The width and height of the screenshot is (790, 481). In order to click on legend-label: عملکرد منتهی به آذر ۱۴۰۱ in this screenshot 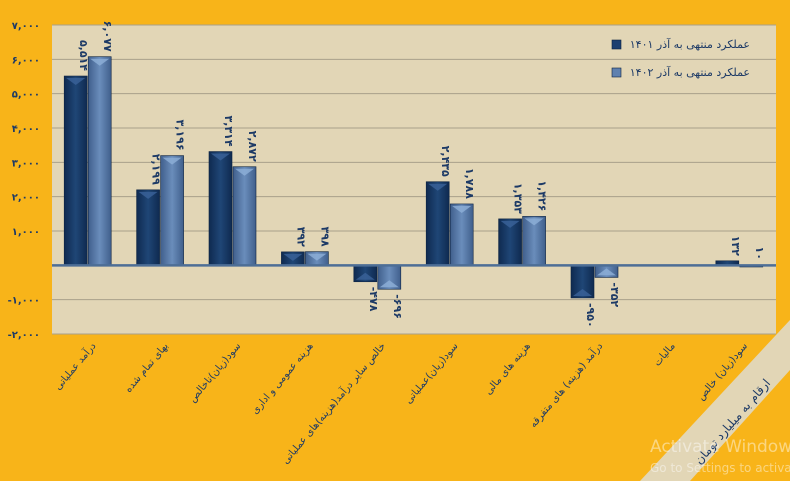, I will do `click(690, 44)`.